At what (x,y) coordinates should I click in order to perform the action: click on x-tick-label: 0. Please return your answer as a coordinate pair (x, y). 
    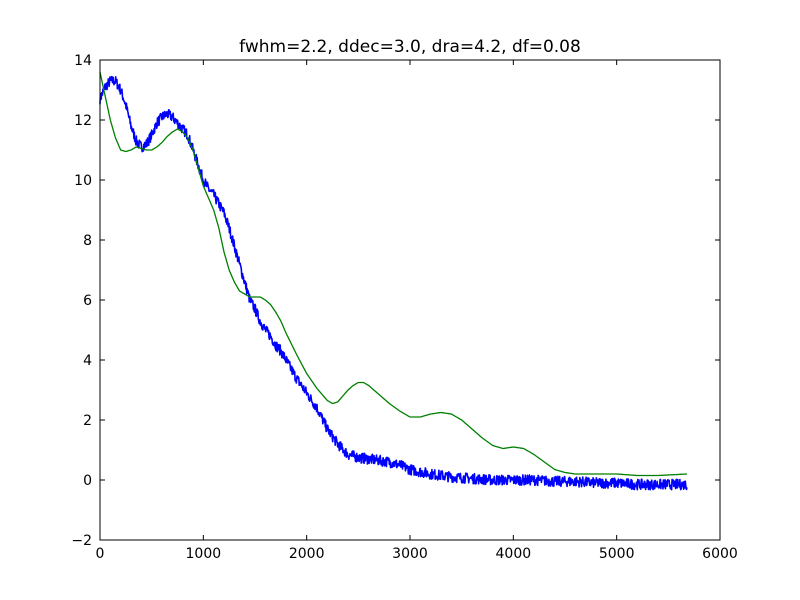
    Looking at the image, I should click on (100, 554).